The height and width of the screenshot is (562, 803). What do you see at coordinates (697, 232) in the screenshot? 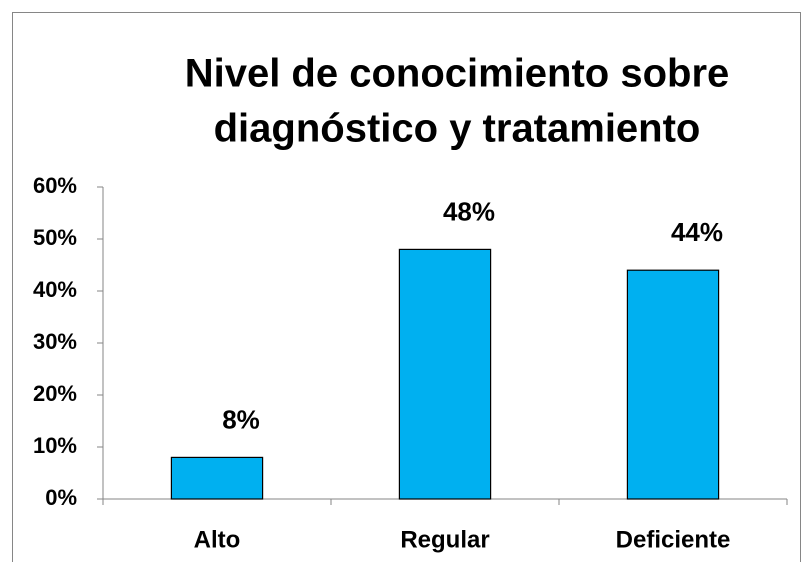
I see `data-label: 44%` at bounding box center [697, 232].